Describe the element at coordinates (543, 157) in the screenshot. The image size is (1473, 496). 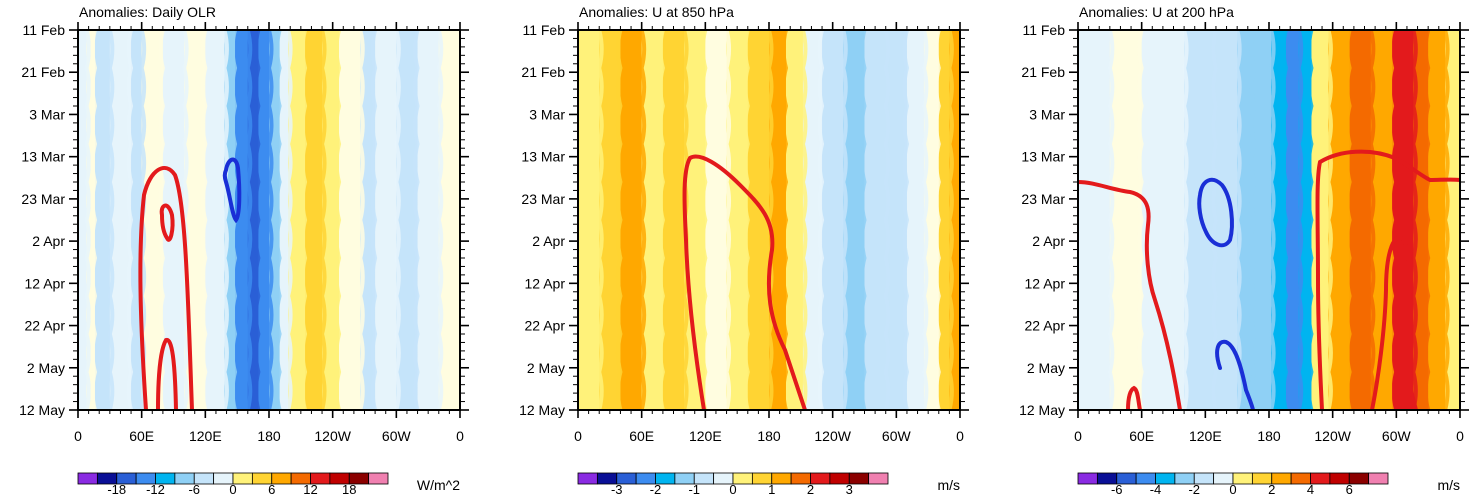
I see `y-tick-label: 13 Mar` at that location.